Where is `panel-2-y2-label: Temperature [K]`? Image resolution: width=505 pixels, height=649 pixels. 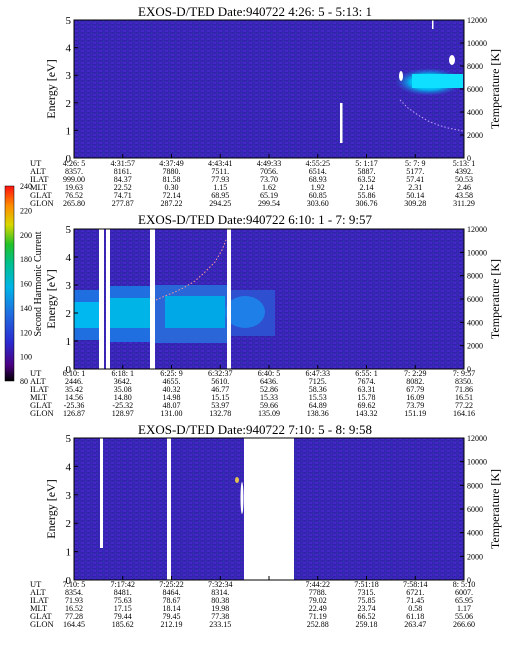 panel-2-y2-label: Temperature [K] is located at coordinates (495, 299).